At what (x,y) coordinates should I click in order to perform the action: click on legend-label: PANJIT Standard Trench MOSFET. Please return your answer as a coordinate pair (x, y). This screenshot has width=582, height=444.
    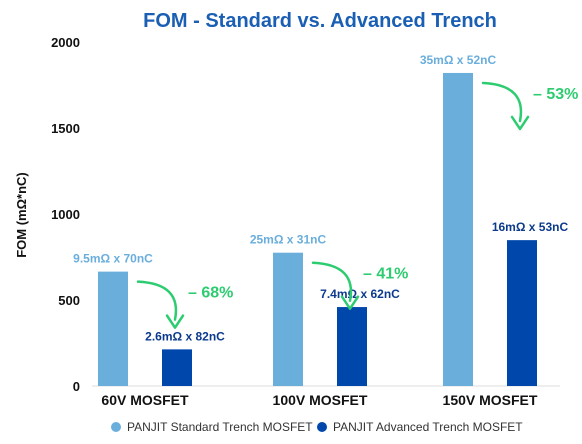
    Looking at the image, I should click on (220, 427).